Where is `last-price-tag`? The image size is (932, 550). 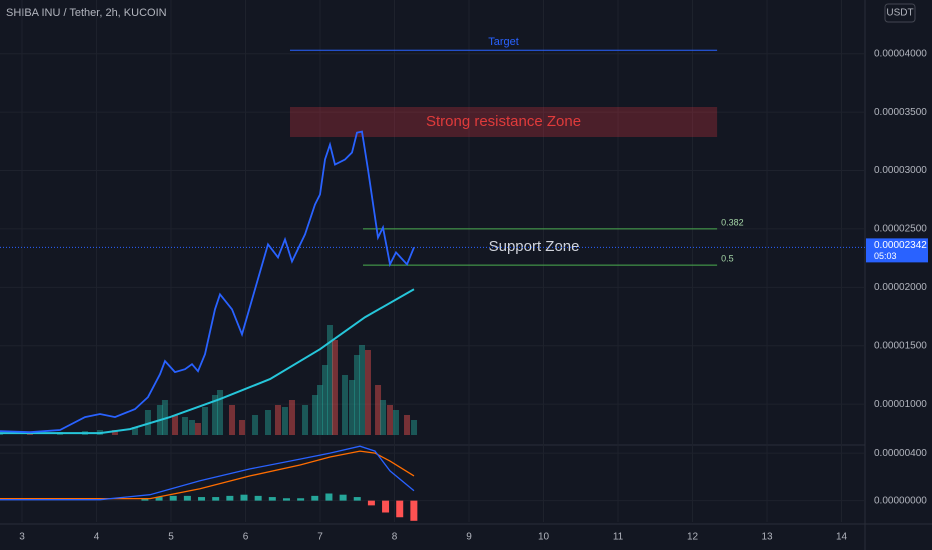
last-price-tag is located at coordinates (897, 250).